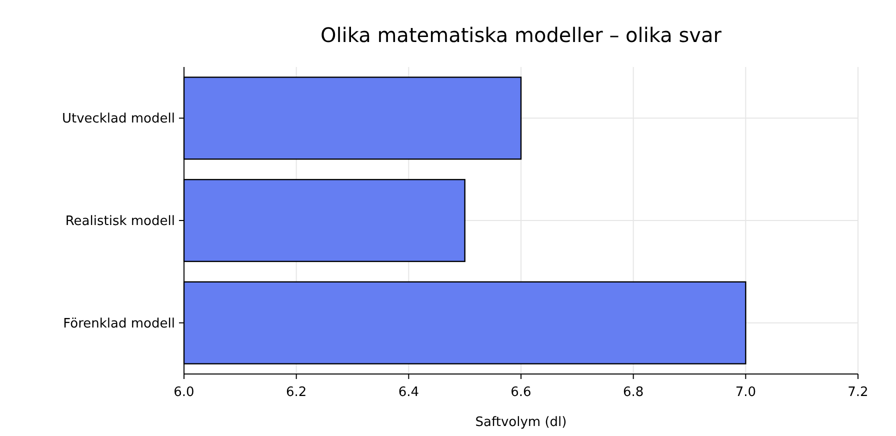  I want to click on x-axis-title: Saftvolym (dl), so click(521, 422).